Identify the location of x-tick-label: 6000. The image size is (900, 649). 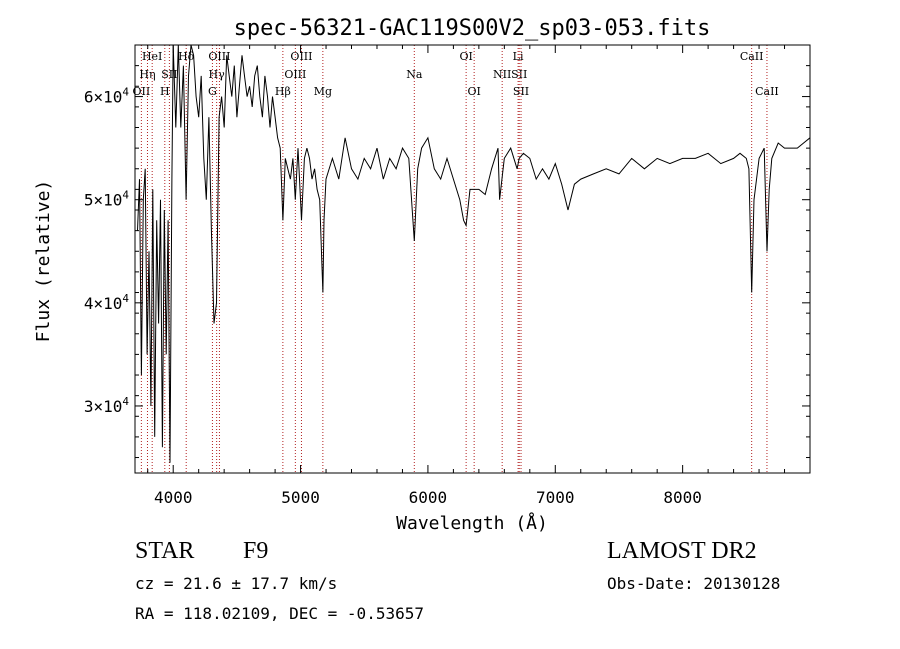
(428, 497).